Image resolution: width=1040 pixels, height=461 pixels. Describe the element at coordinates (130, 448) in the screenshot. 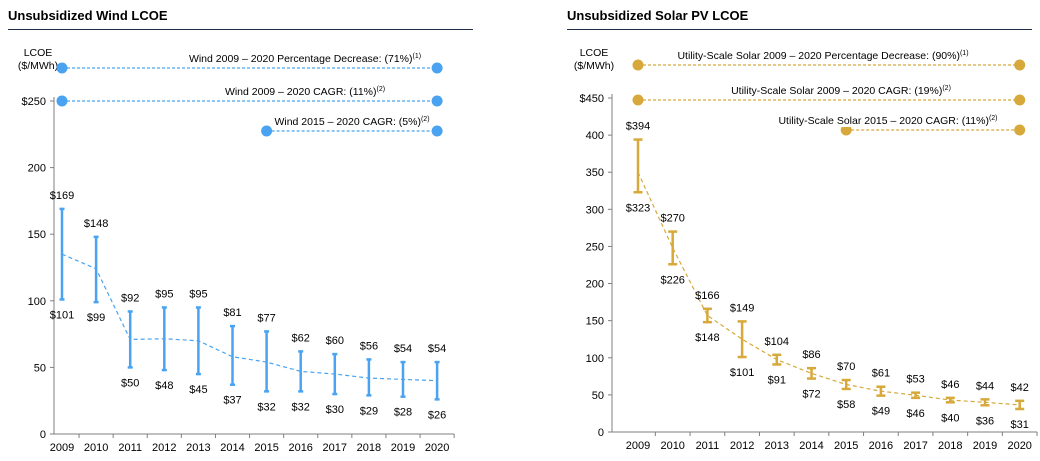

I see `wind-x-tick-label: 2011` at that location.